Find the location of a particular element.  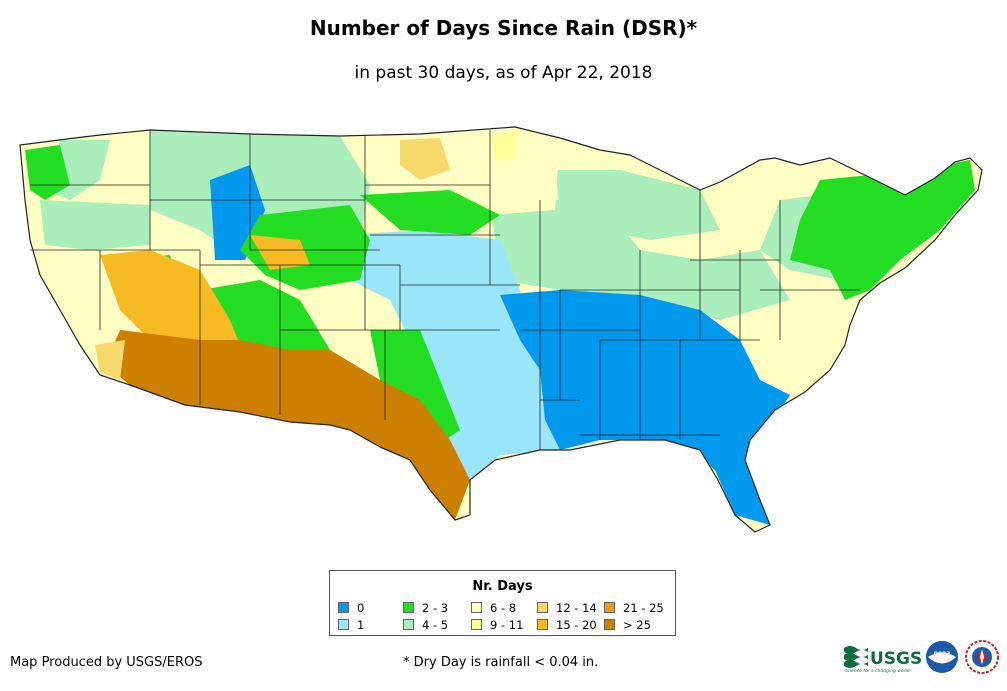

region-central-plains-light-blue is located at coordinates (452, 355).